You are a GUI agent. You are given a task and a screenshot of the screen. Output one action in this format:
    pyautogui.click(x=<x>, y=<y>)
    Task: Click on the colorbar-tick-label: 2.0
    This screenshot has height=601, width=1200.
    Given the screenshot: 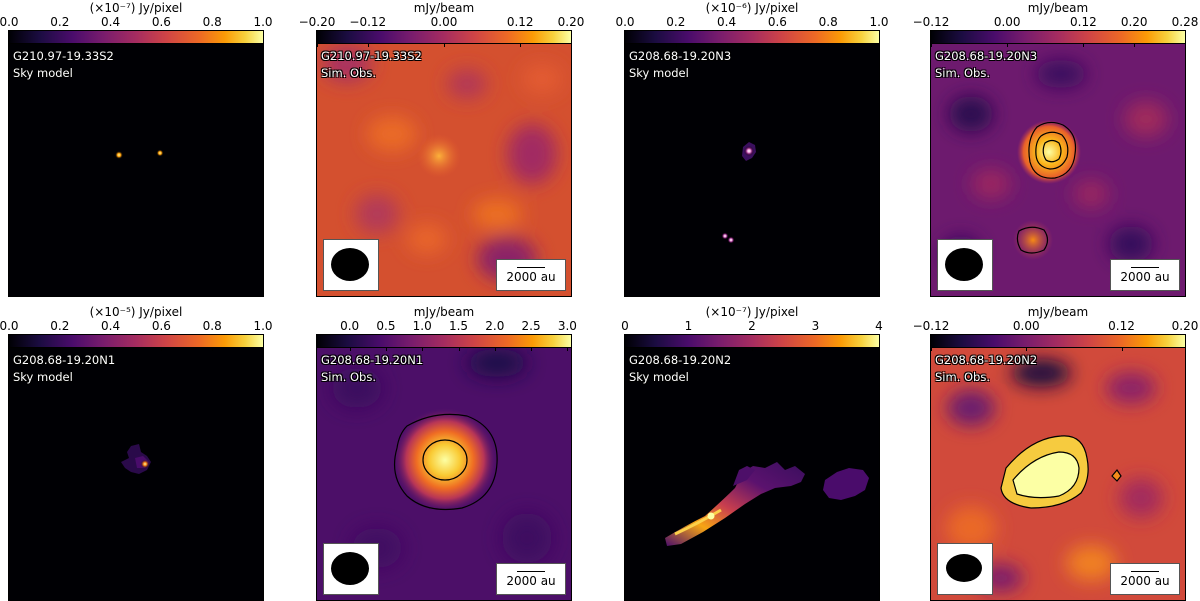 What is the action you would take?
    pyautogui.click(x=495, y=326)
    